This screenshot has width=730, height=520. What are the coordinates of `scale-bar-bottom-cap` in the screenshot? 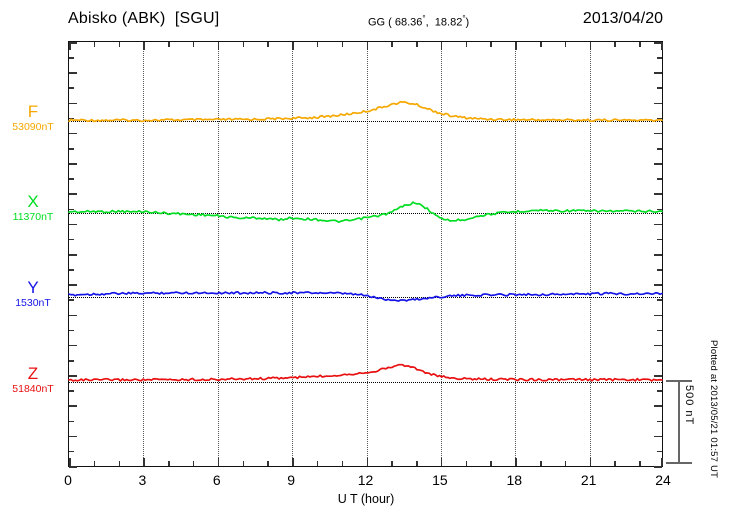 It's located at (679, 463).